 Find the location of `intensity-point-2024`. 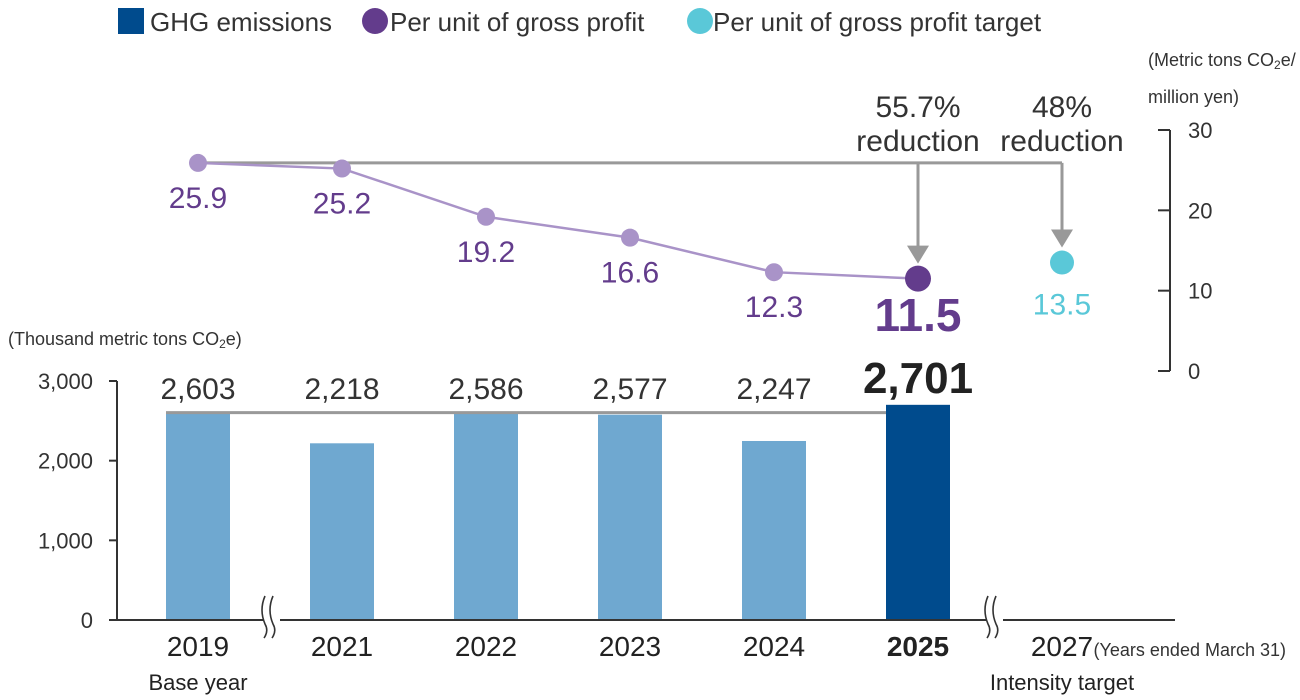

intensity-point-2024 is located at coordinates (774, 272).